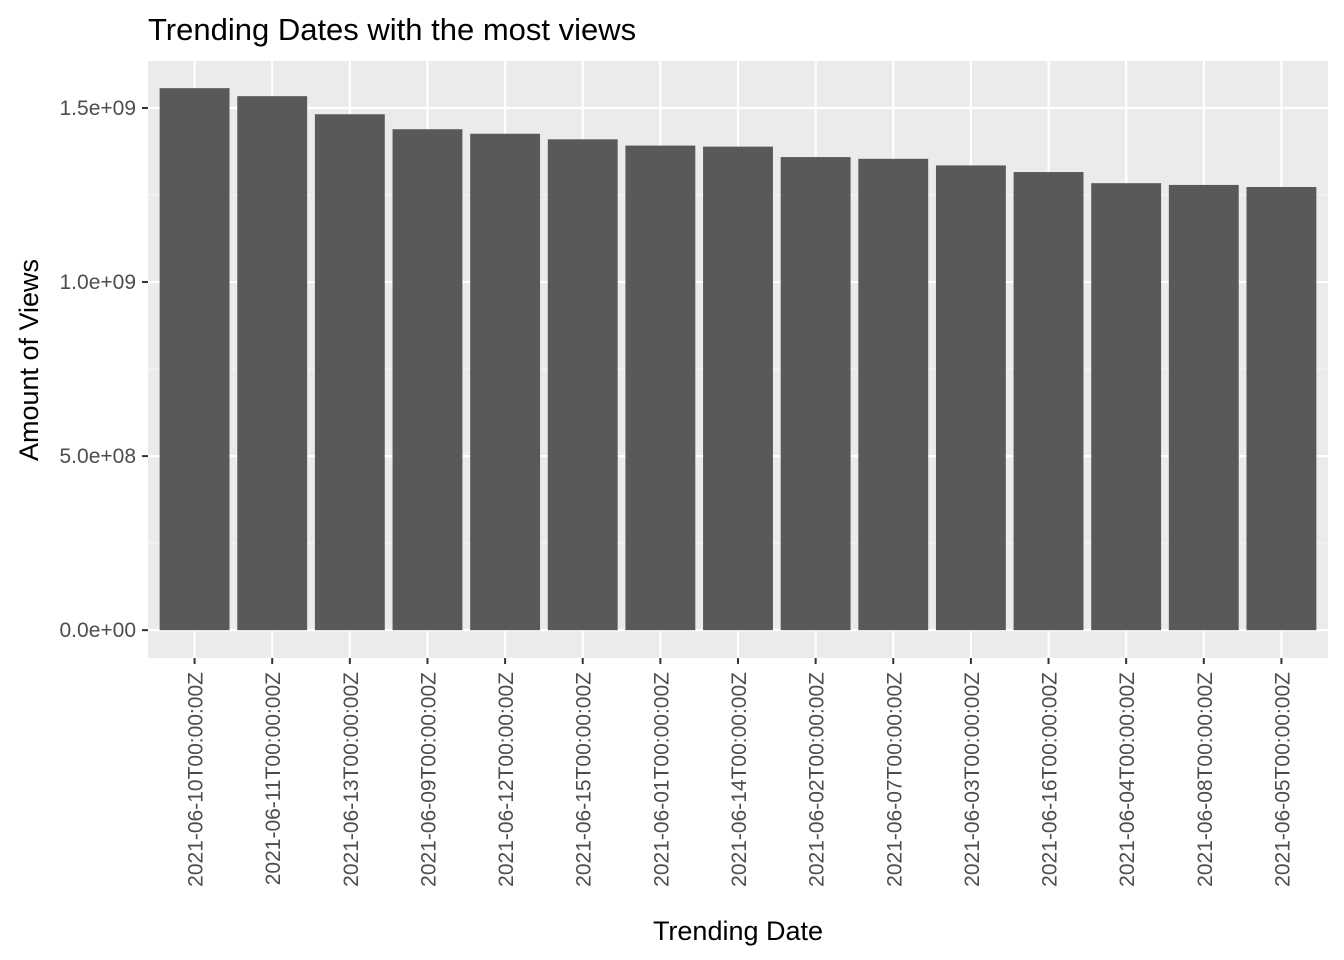 Image resolution: width=1344 pixels, height=960 pixels. Describe the element at coordinates (1127, 779) in the screenshot. I see `x-tick-label: 2021-06-04T00:00:00Z` at that location.